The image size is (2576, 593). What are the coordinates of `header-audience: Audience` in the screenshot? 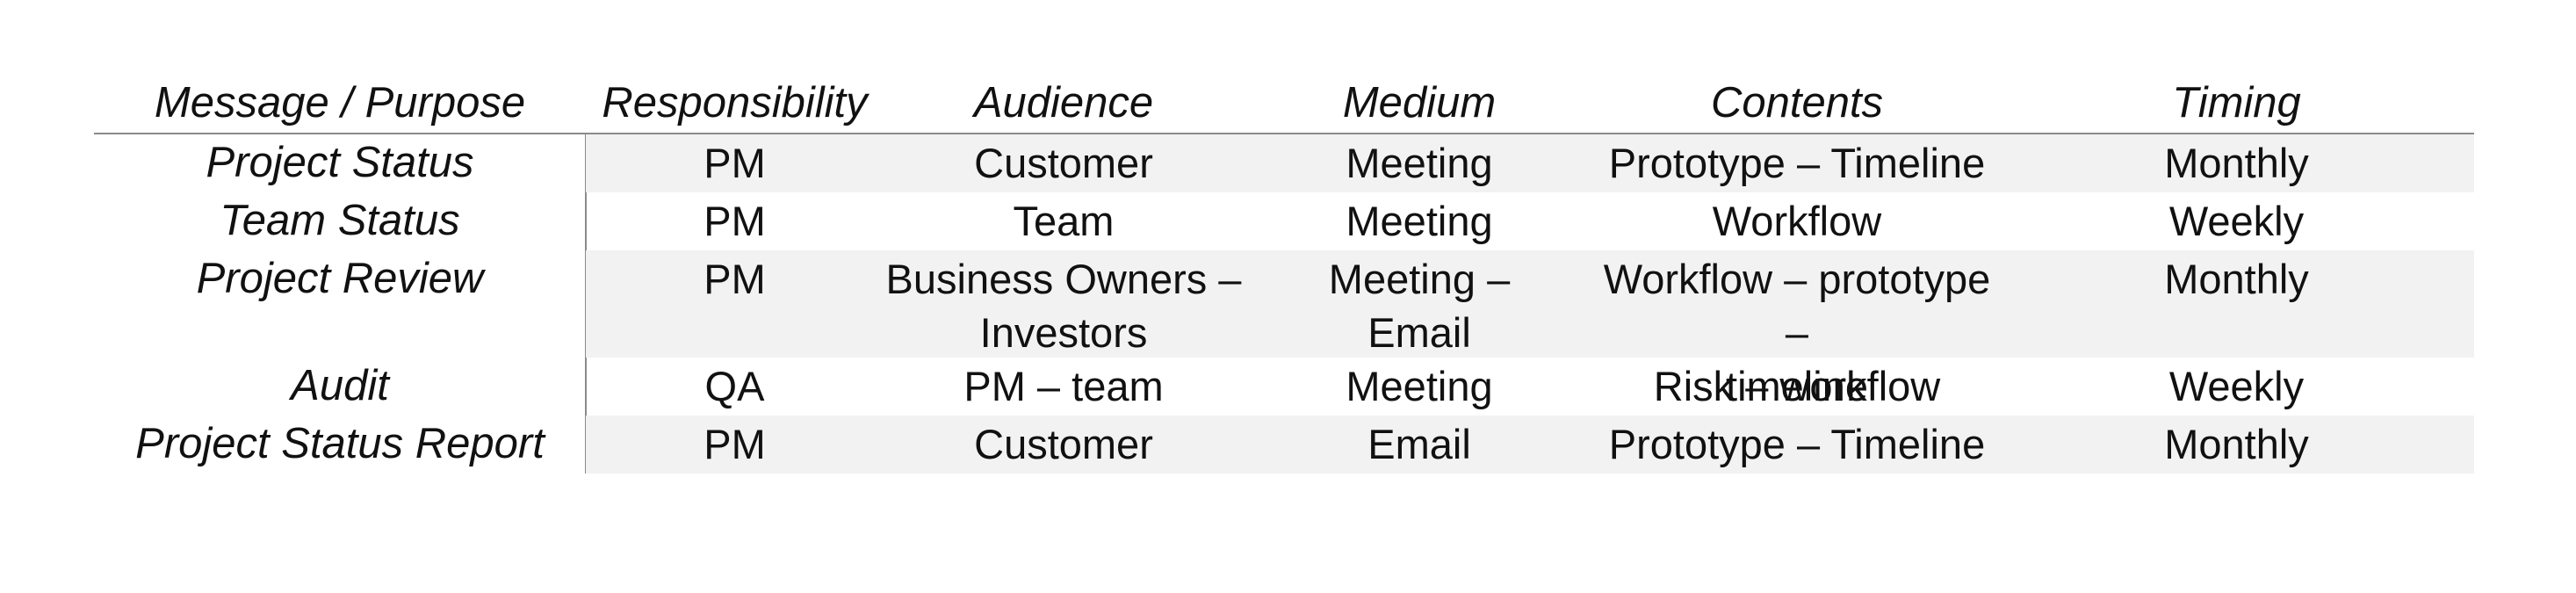 It's located at (1063, 103).